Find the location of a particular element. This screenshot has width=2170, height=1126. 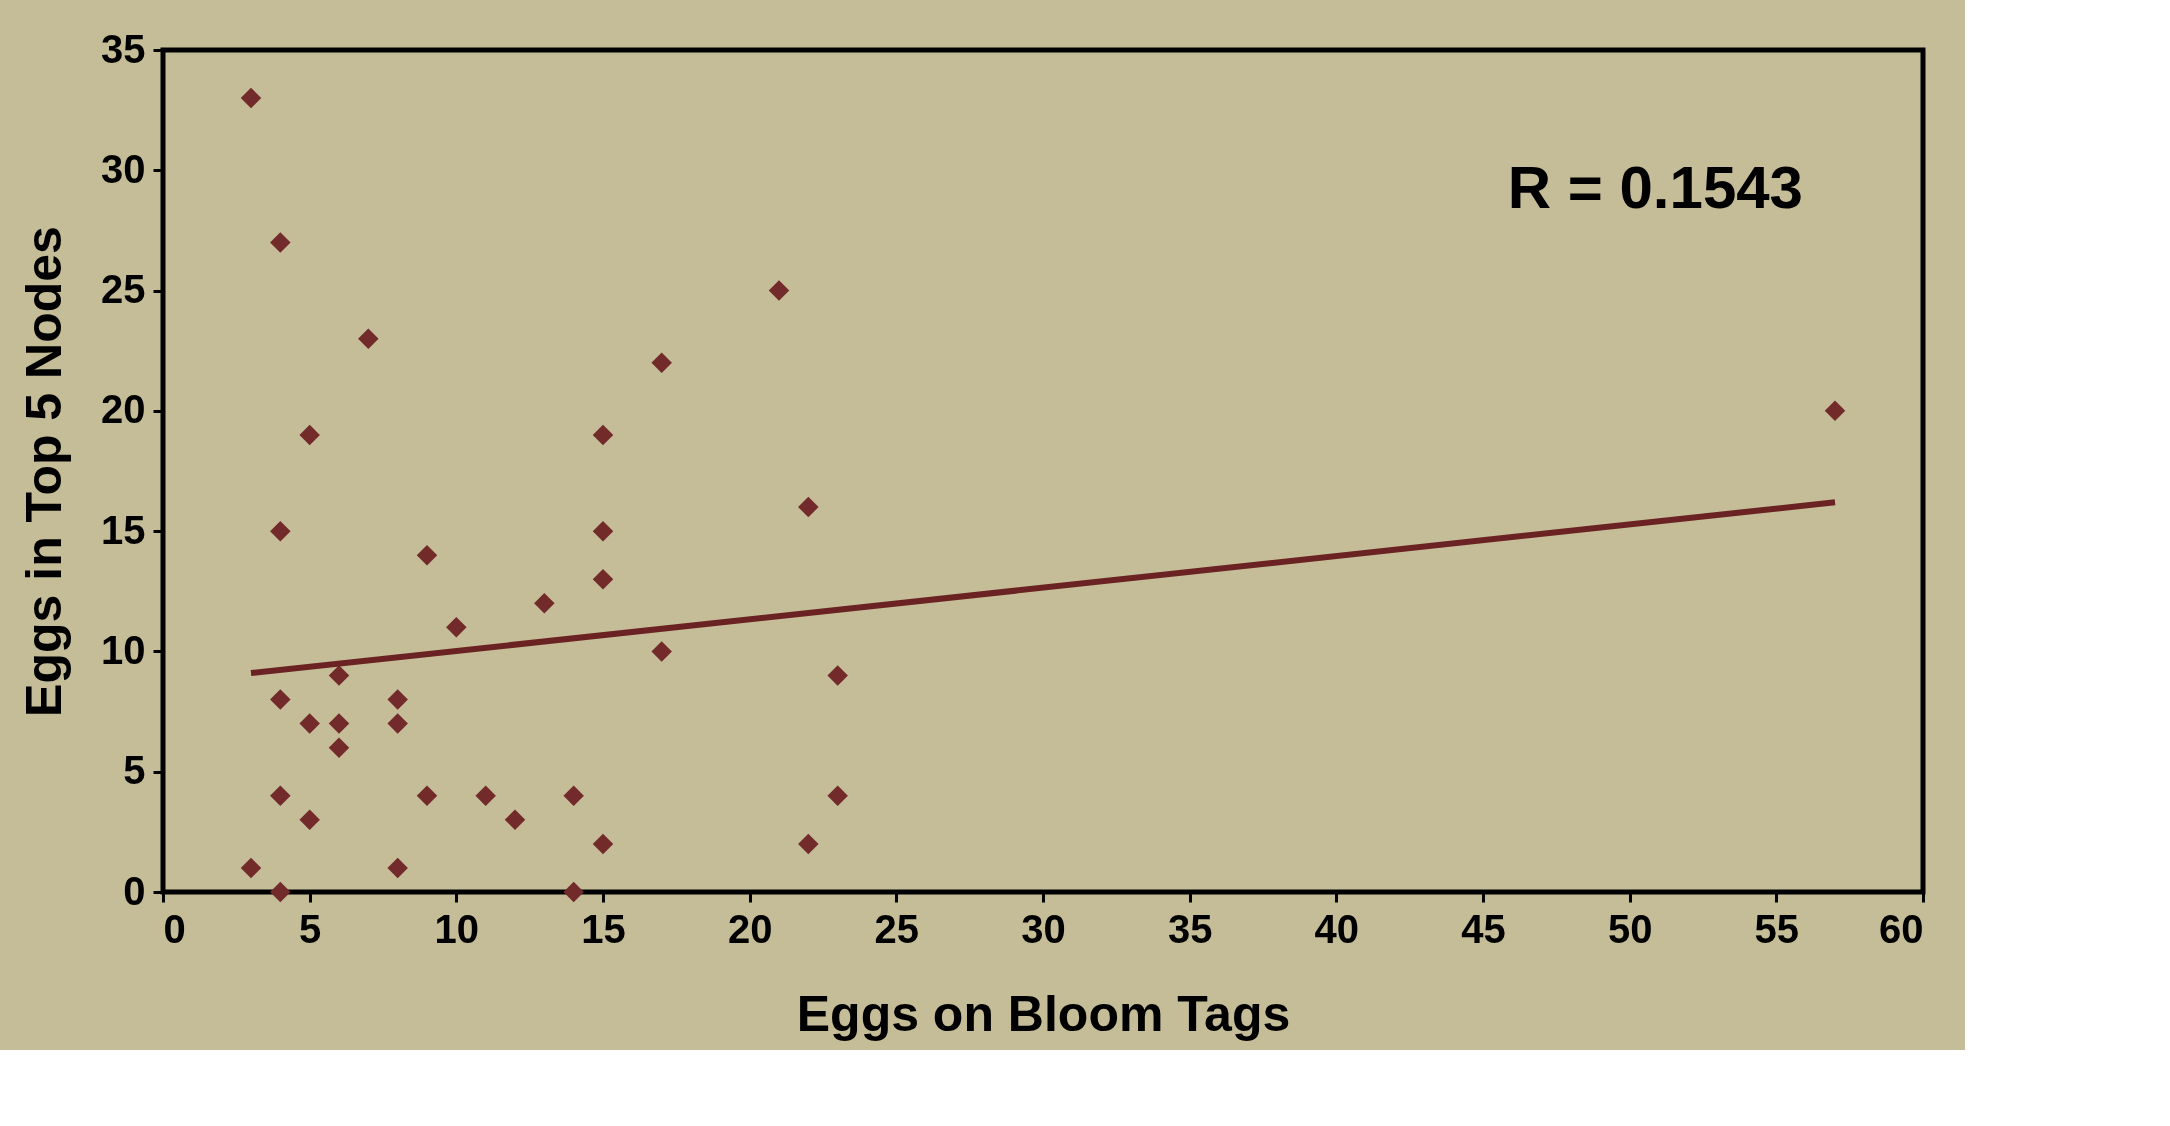

x-axis-title: Eggs on Bloom Tags is located at coordinates (1043, 1013).